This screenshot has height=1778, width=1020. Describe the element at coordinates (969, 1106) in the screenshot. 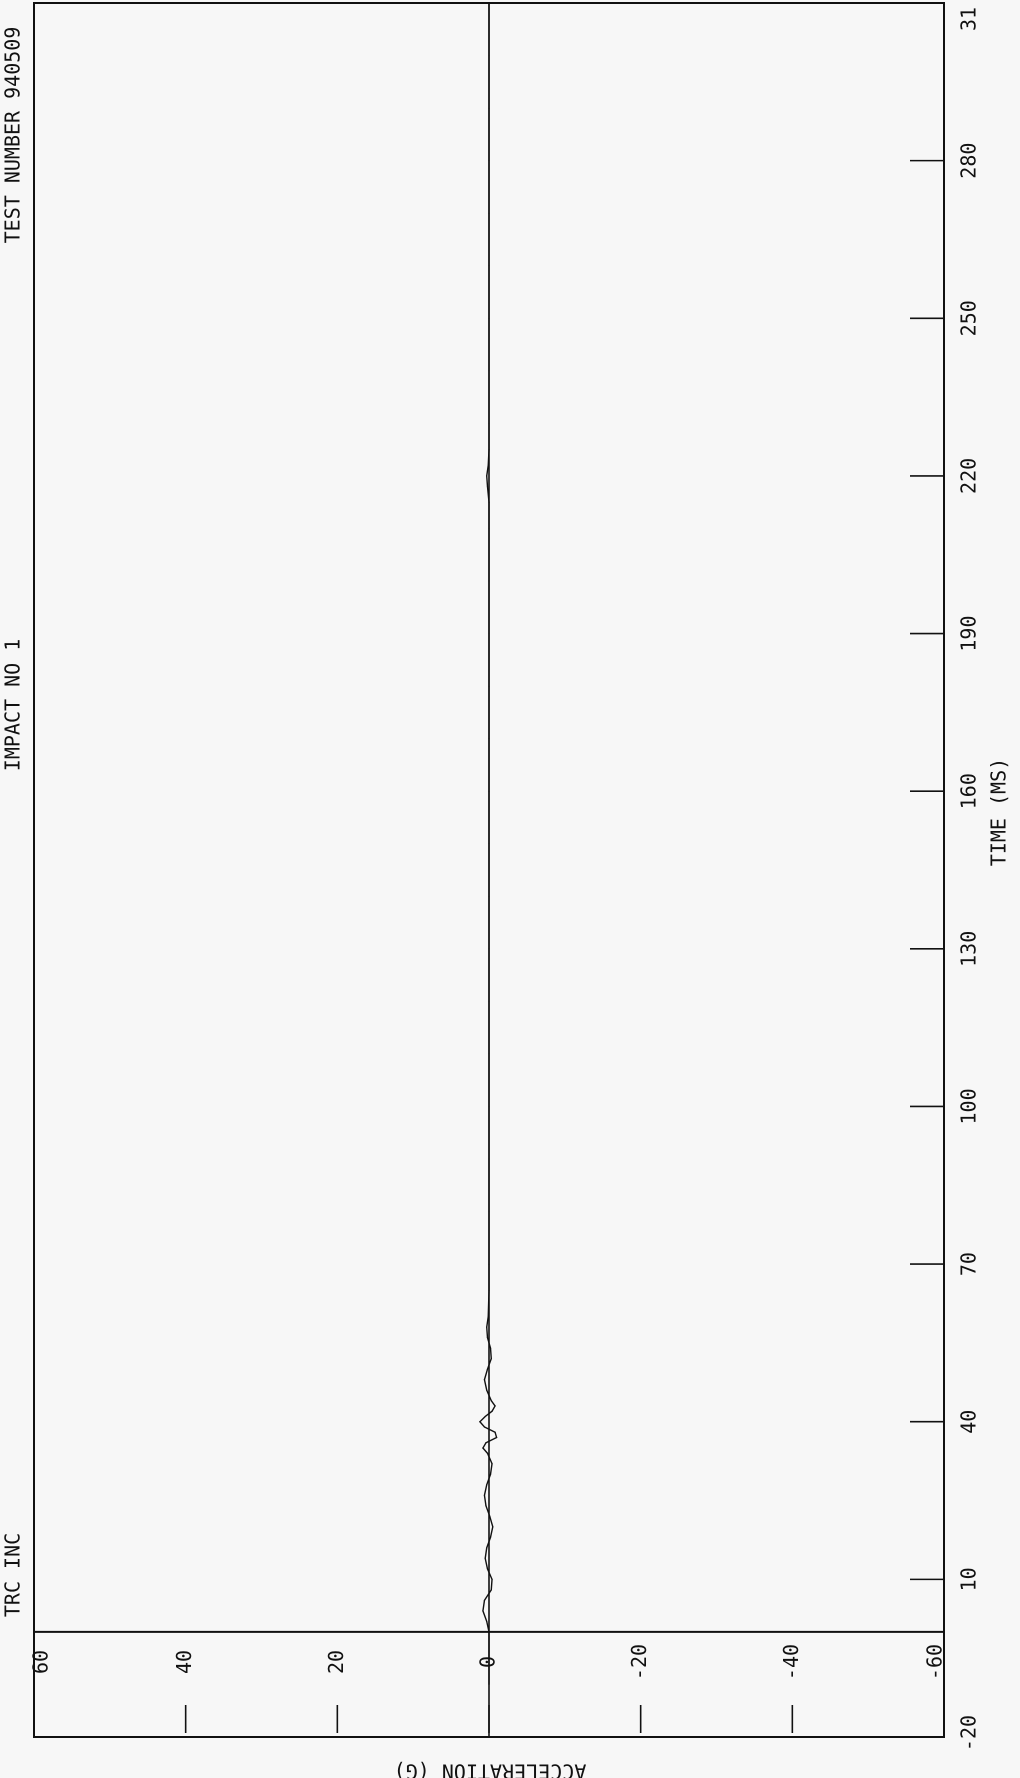

I see `time-tick-label: 100` at that location.